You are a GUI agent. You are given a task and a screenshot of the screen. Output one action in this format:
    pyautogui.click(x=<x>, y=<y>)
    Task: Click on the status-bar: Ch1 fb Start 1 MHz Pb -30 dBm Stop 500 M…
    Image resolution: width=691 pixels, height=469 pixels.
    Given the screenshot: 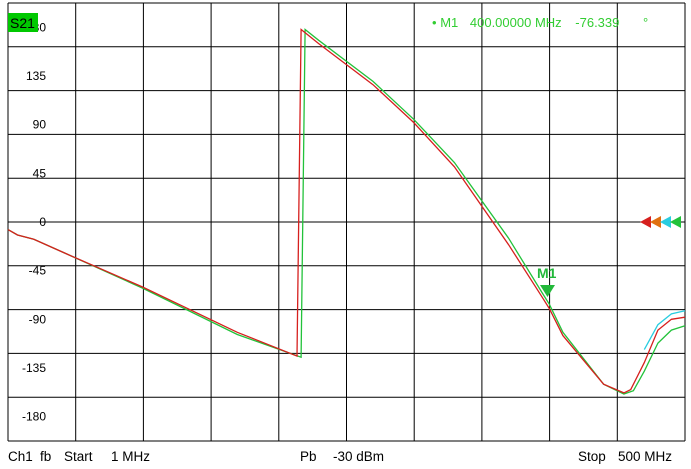 What is the action you would take?
    pyautogui.click(x=340, y=456)
    